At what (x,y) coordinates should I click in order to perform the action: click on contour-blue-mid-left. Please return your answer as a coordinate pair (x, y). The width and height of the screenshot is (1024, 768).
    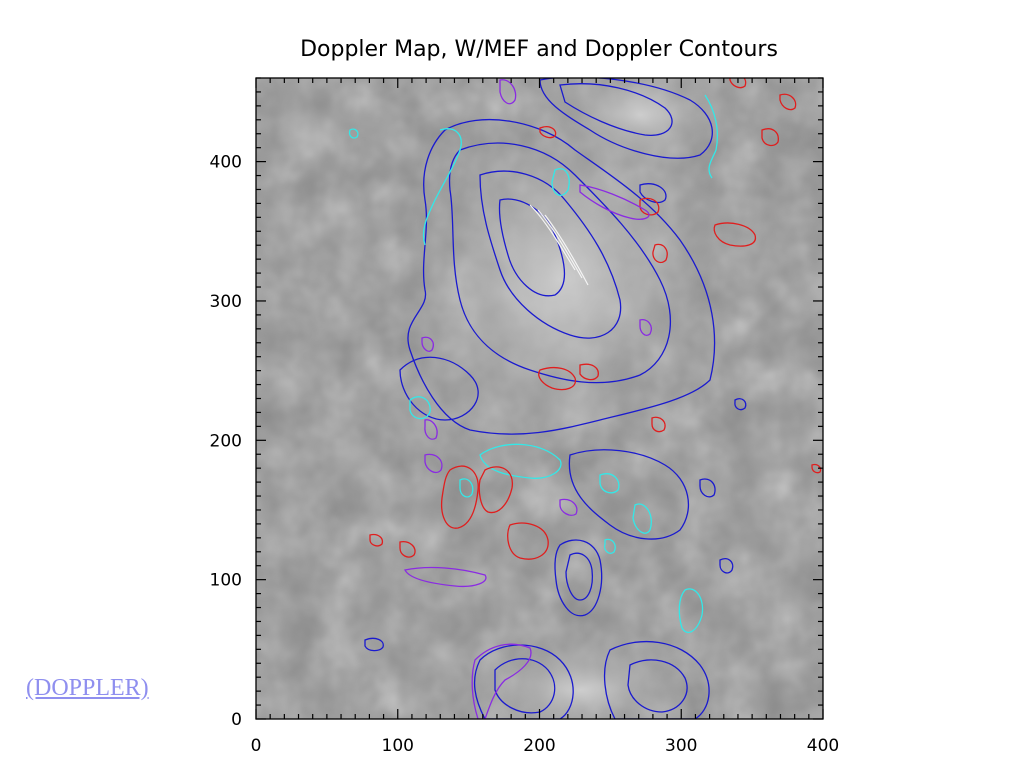
    Looking at the image, I should click on (439, 388).